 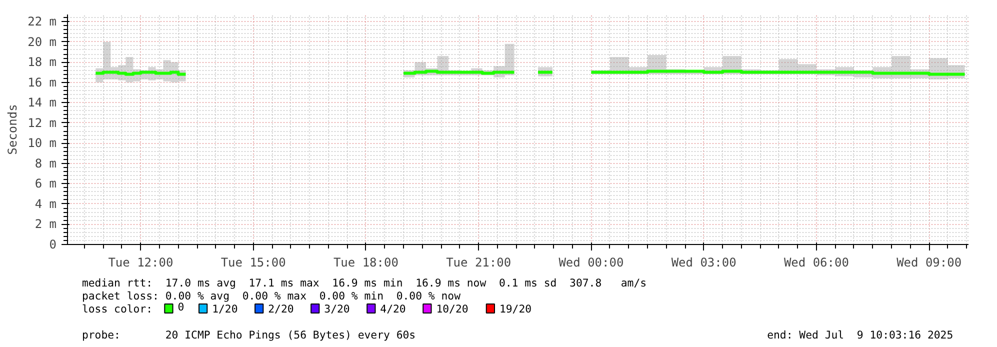 What do you see at coordinates (515, 309) in the screenshot?
I see `legend-label: 19/20` at bounding box center [515, 309].